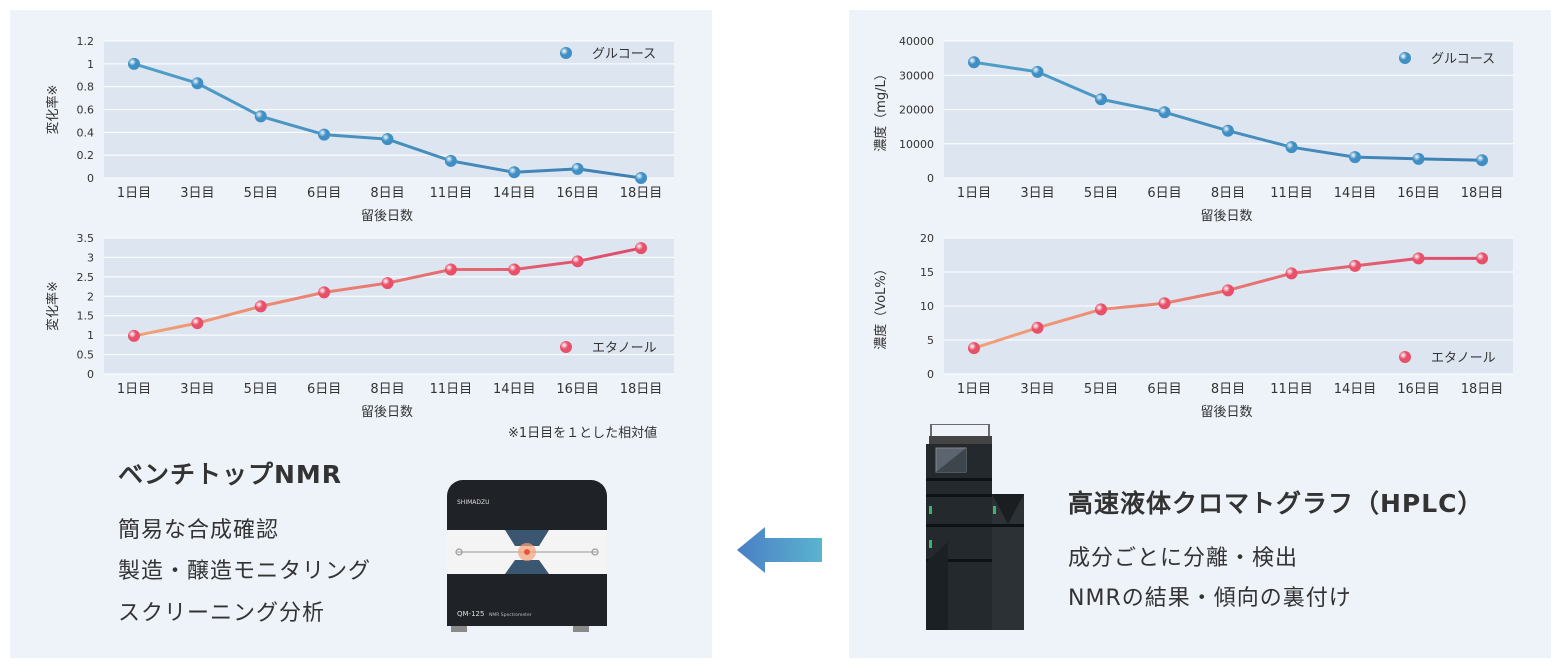 The width and height of the screenshot is (1562, 665). I want to click on y-tick-label: 3, so click(90, 257).